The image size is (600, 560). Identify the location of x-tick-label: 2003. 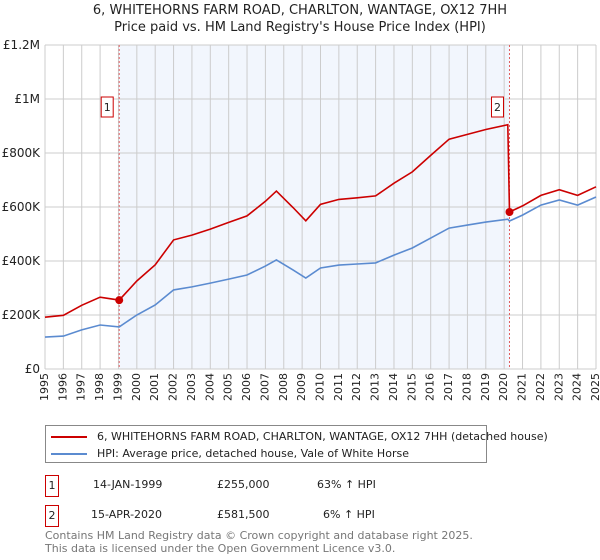
(191, 387).